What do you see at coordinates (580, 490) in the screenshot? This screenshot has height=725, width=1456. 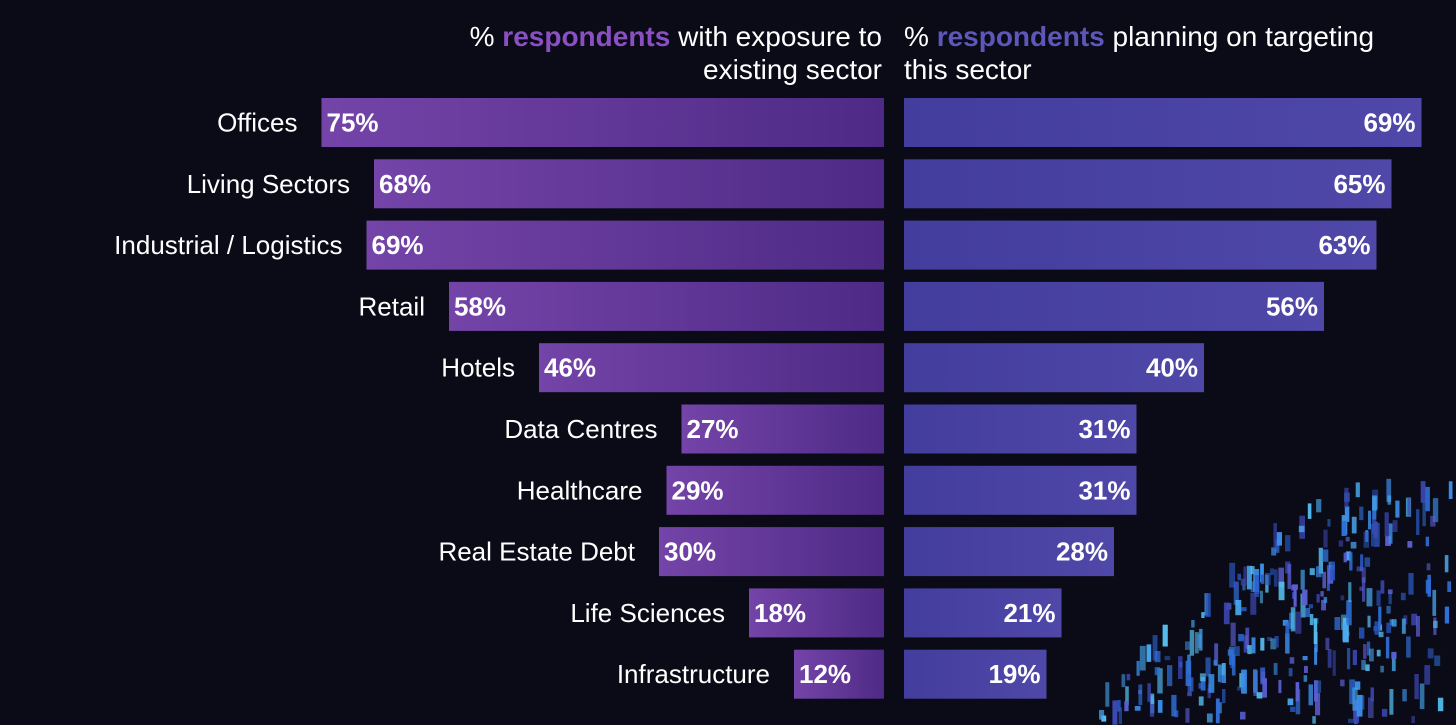 I see `category-label-6: Healthcare` at bounding box center [580, 490].